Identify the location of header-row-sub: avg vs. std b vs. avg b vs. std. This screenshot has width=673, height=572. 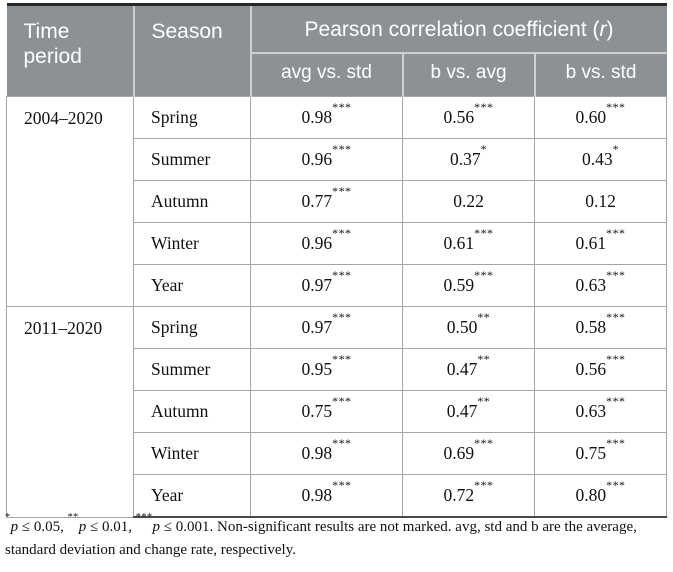
(337, 74).